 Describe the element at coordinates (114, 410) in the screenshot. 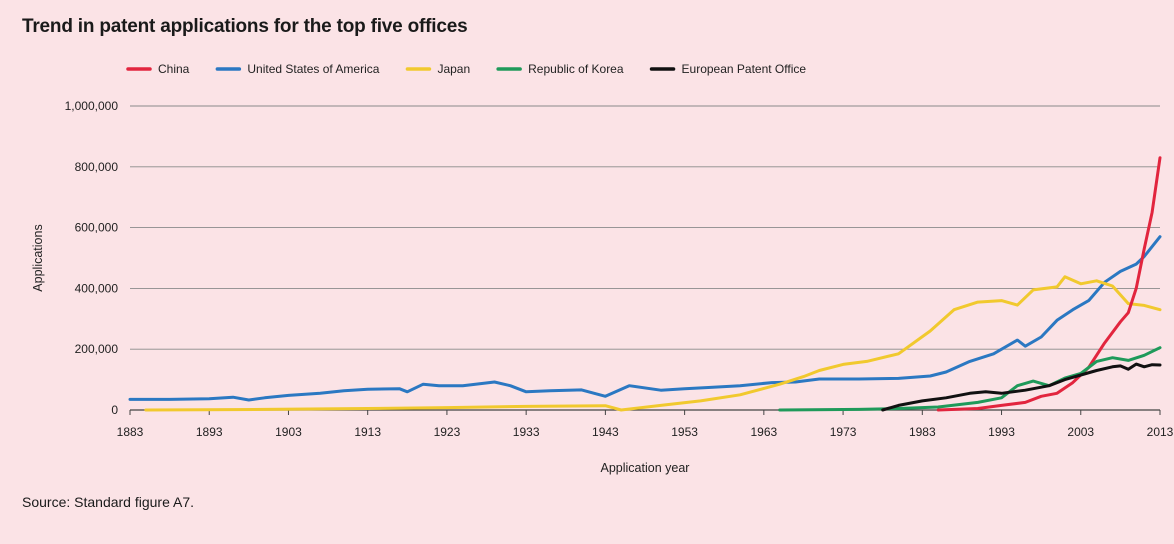

I see `y-tick-label: 0` at that location.